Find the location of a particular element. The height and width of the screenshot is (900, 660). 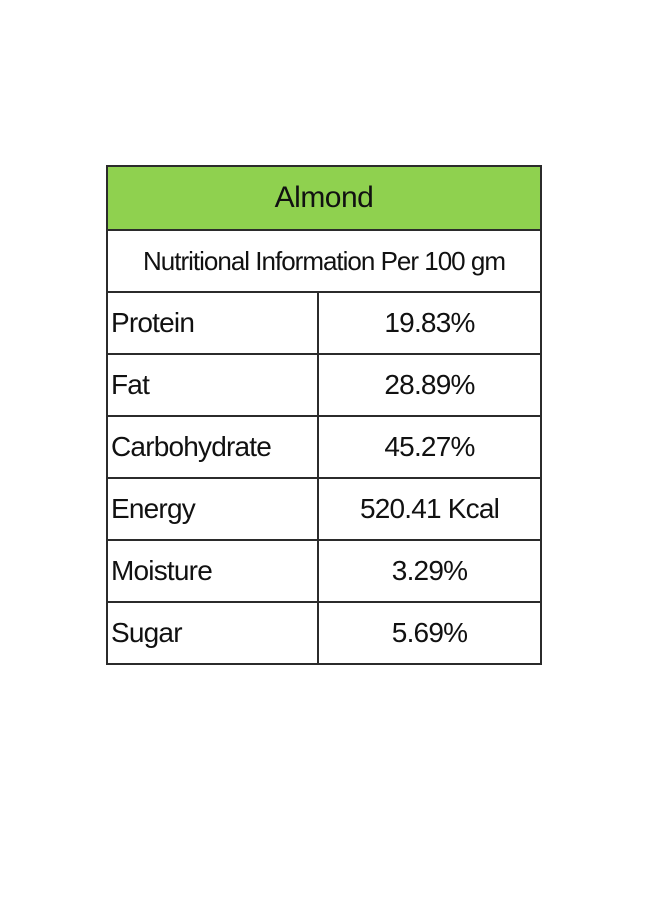

nutrient-value: 520.41 Kcal is located at coordinates (429, 509).